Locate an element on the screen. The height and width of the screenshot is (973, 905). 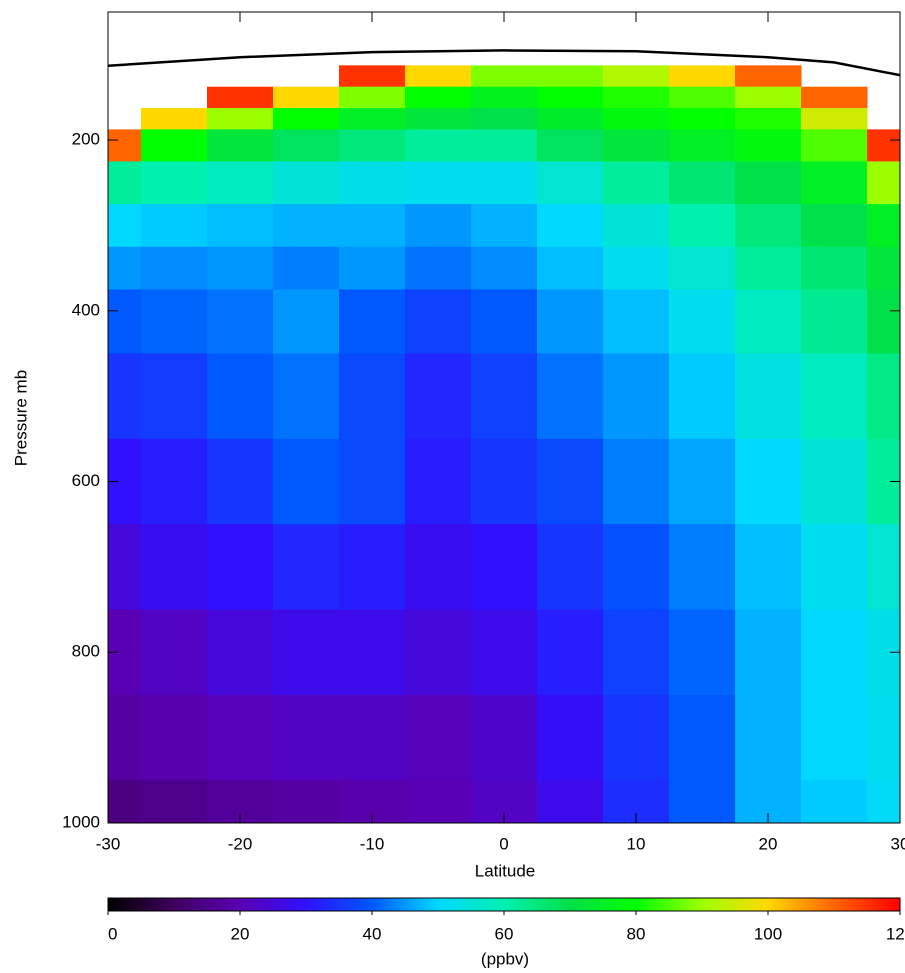
y-tick-label: 1000 is located at coordinates (81, 821).